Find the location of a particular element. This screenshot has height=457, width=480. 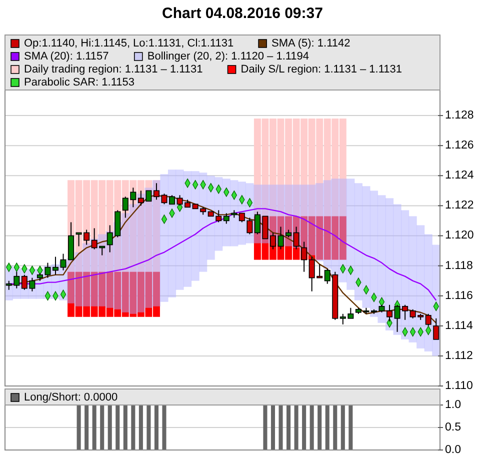

legend-label: SMA (5): 1.1142 is located at coordinates (311, 44).